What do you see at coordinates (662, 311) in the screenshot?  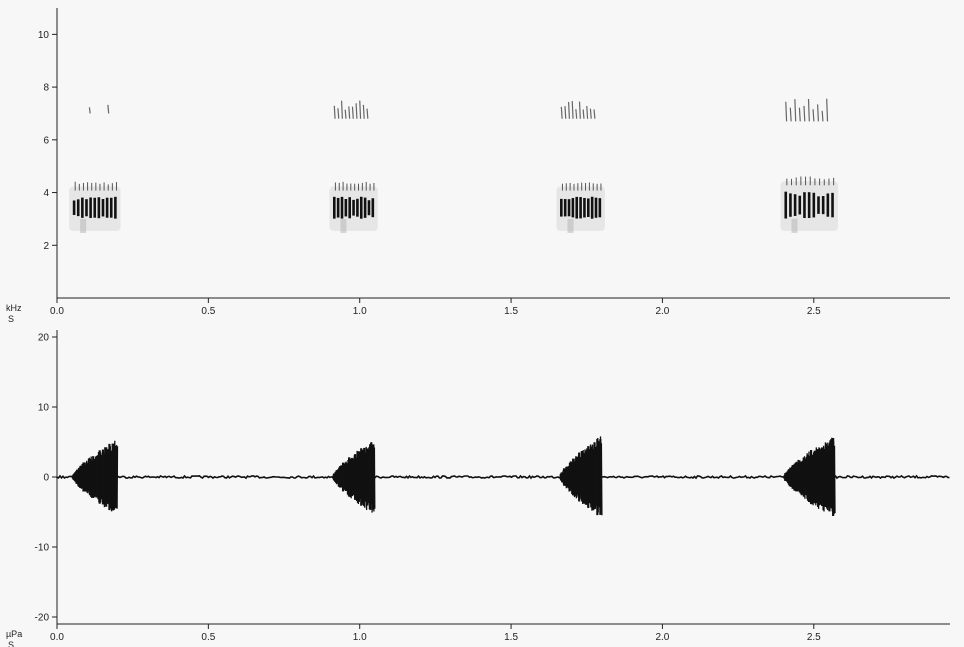 I see `spec-x-tick-label: 2.0` at bounding box center [662, 311].